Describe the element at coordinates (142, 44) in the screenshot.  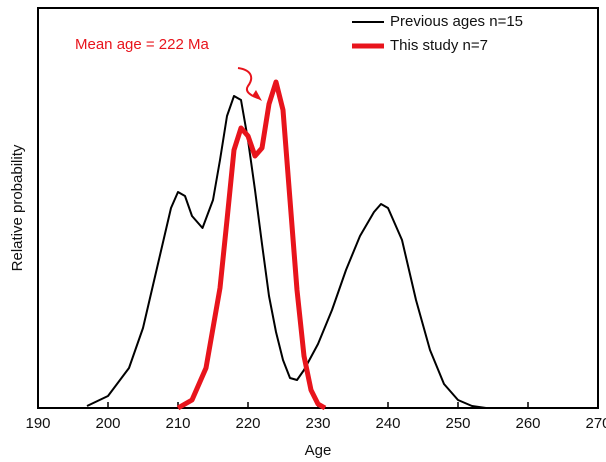
I see `annotation: Mean age = 222 Ma` at that location.